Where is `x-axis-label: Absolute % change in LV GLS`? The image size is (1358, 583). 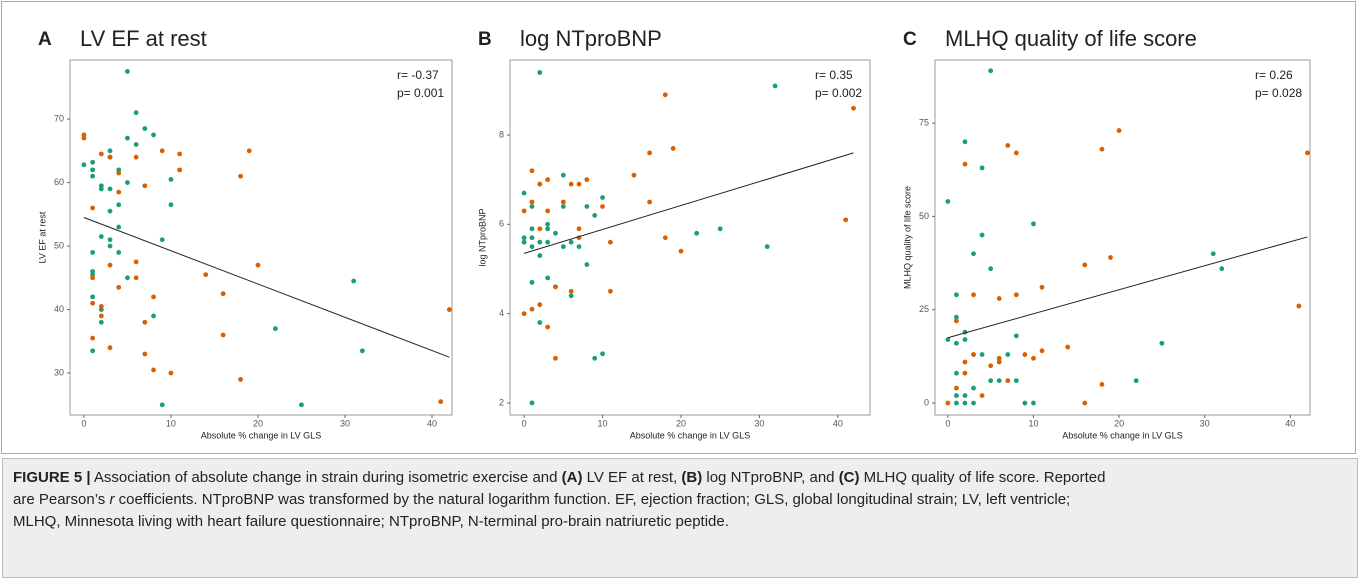 x-axis-label: Absolute % change in LV GLS is located at coordinates (1122, 435).